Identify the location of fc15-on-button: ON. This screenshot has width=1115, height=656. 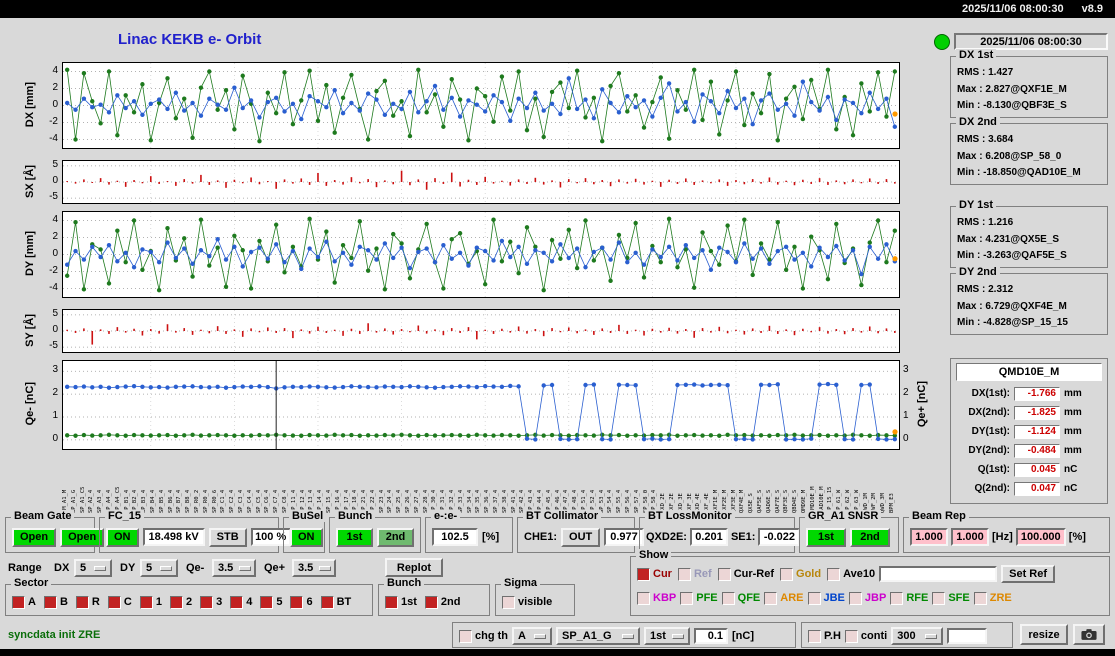
(122, 537).